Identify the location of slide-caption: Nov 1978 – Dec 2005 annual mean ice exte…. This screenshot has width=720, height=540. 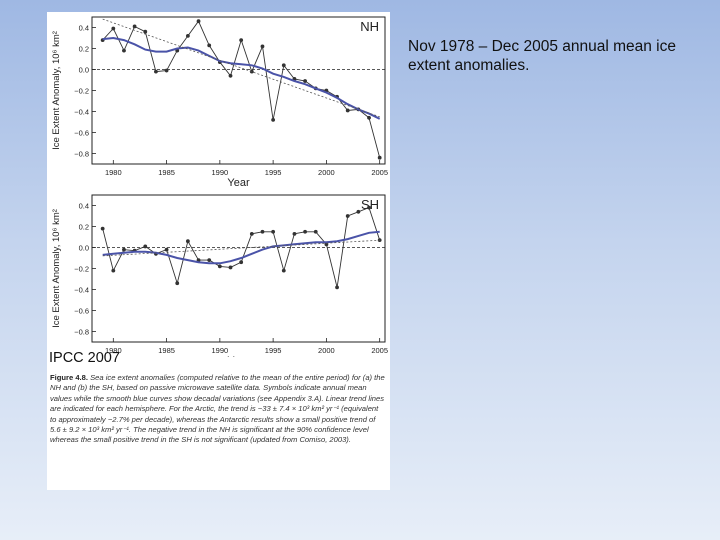
(542, 56).